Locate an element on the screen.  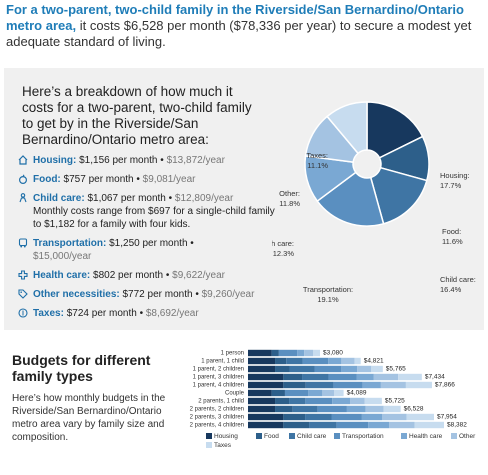
cost-item-food: Food: $757 per month • $9,081/year is located at coordinates (148, 179).